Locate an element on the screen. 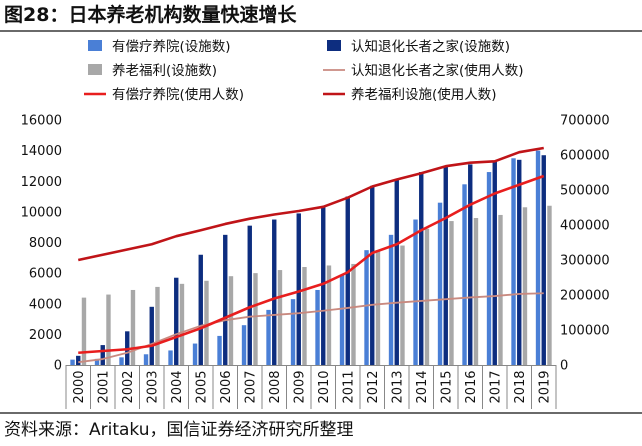  x-tick-label: 2000 is located at coordinates (79, 386).